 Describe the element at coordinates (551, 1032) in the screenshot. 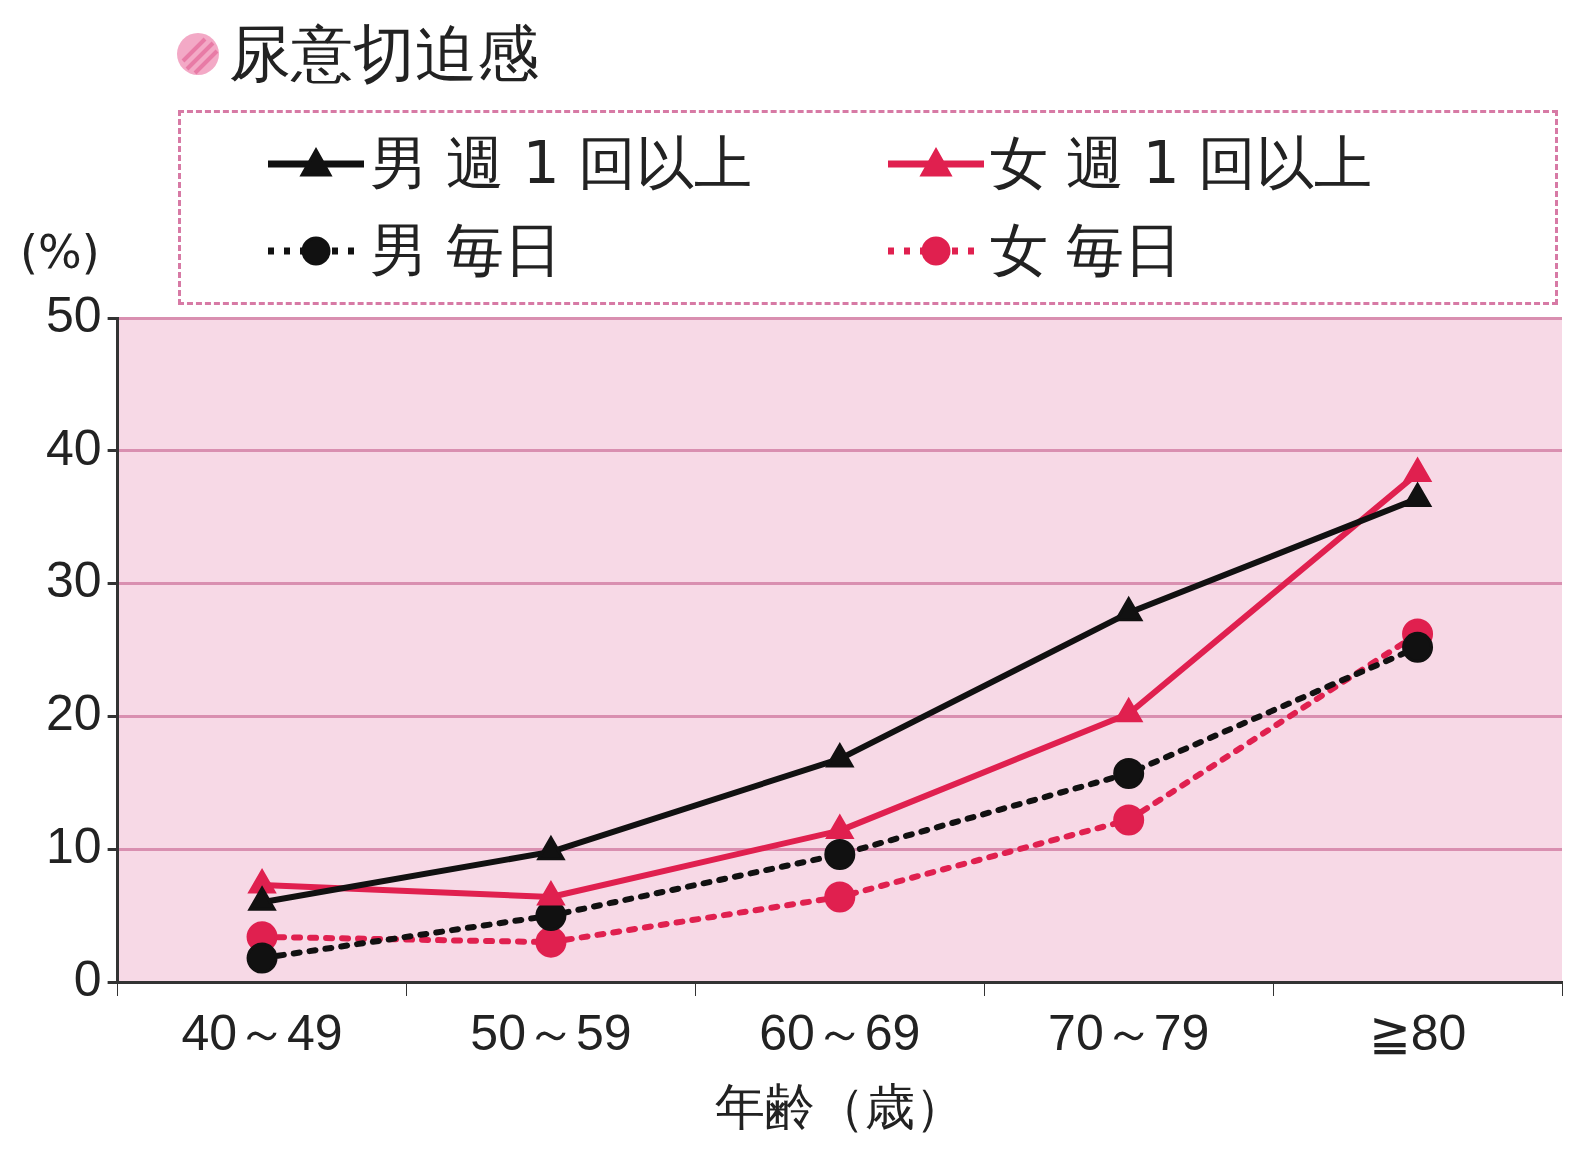

I see `x-tick-label: 50～59` at that location.